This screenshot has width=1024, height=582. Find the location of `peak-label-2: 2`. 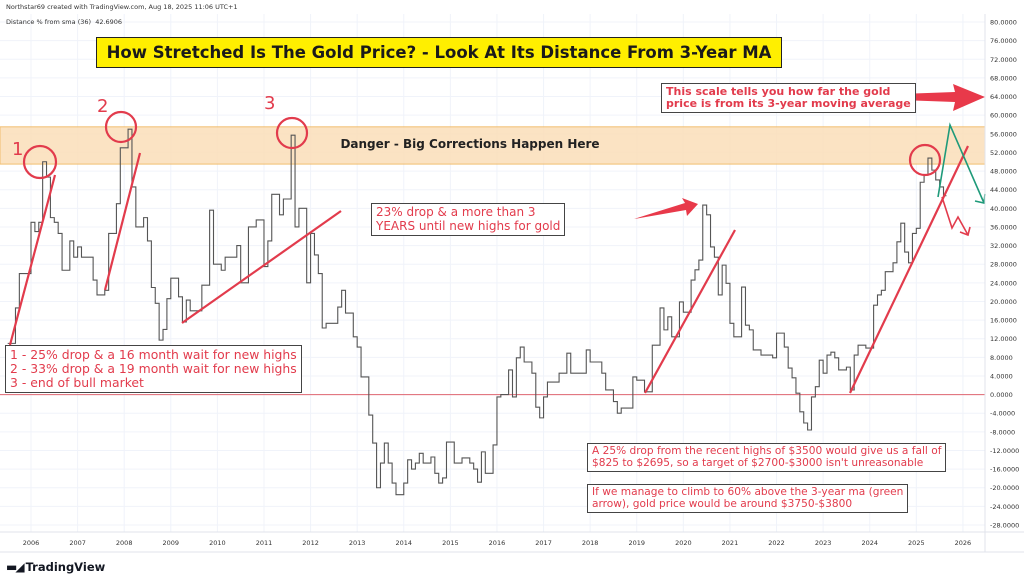

peak-label-2: 2 is located at coordinates (103, 106).